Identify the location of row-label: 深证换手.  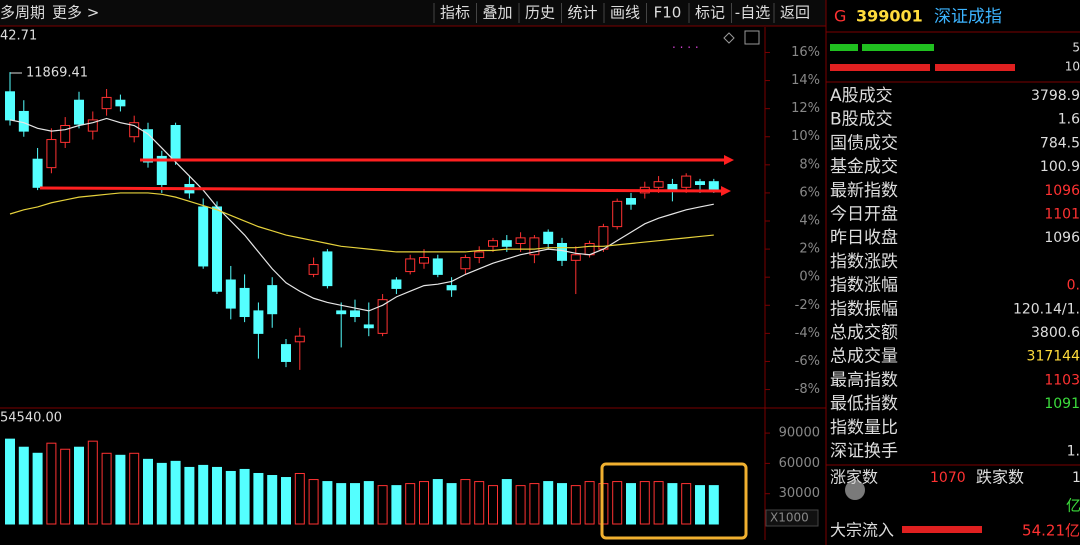
(864, 452).